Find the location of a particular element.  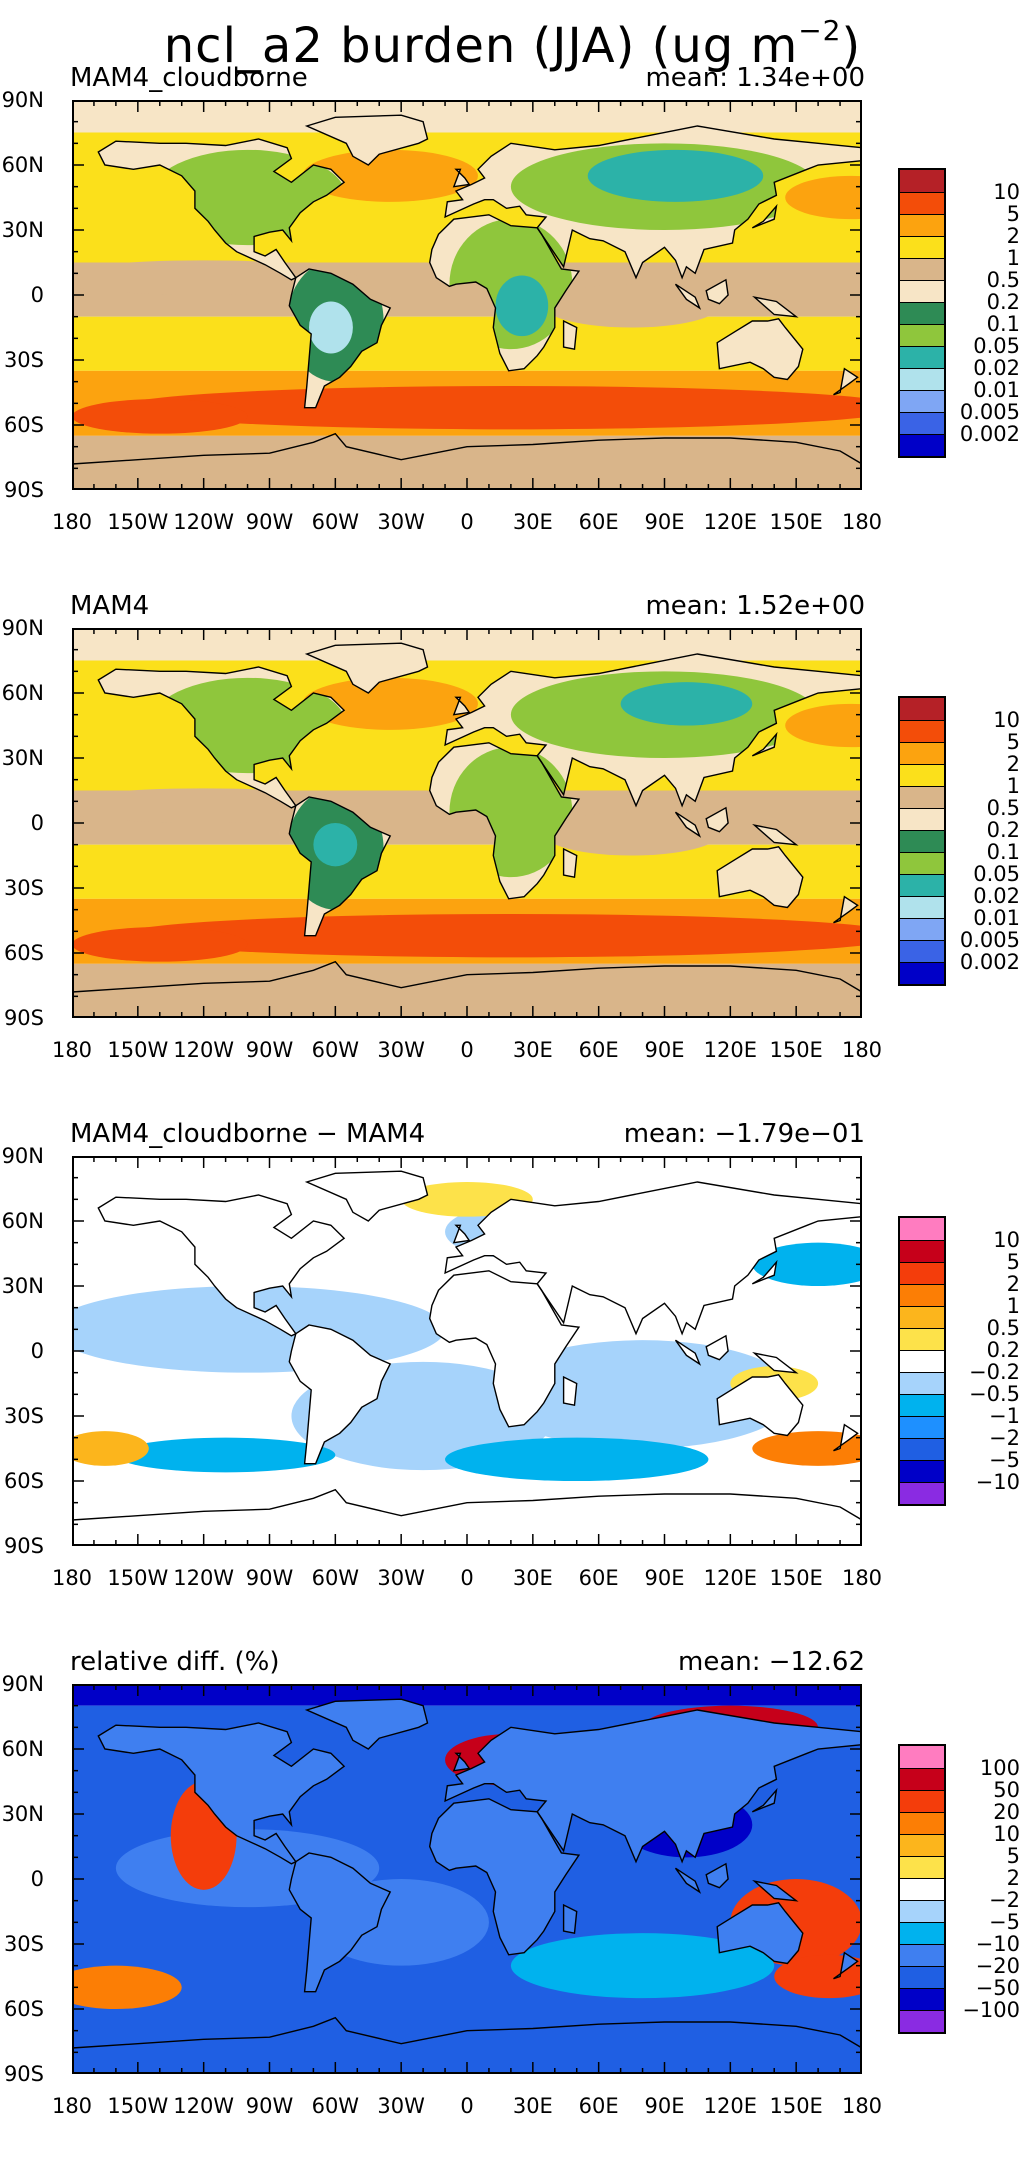

amazon-min is located at coordinates (335, 845).